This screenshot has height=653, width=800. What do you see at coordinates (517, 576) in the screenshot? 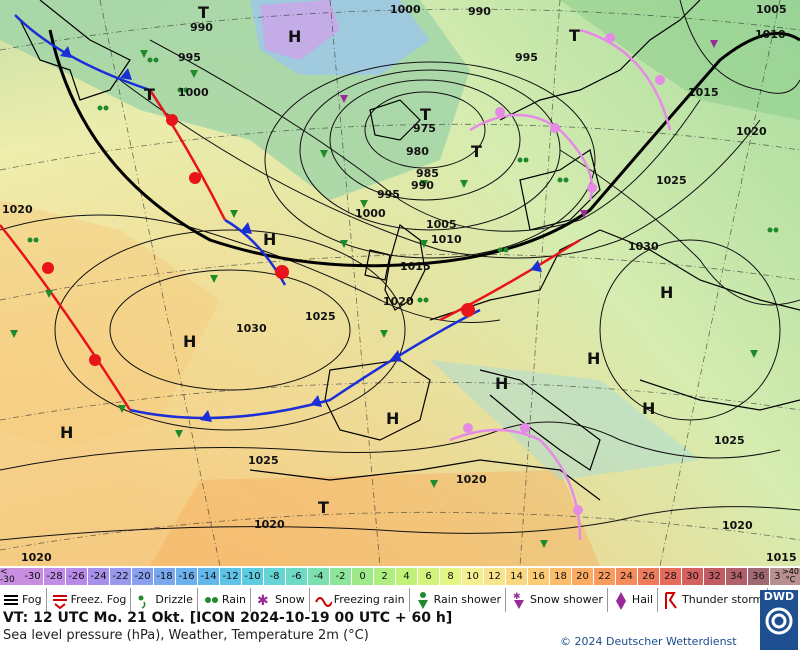
I see `scale-cell: 14` at bounding box center [517, 576].